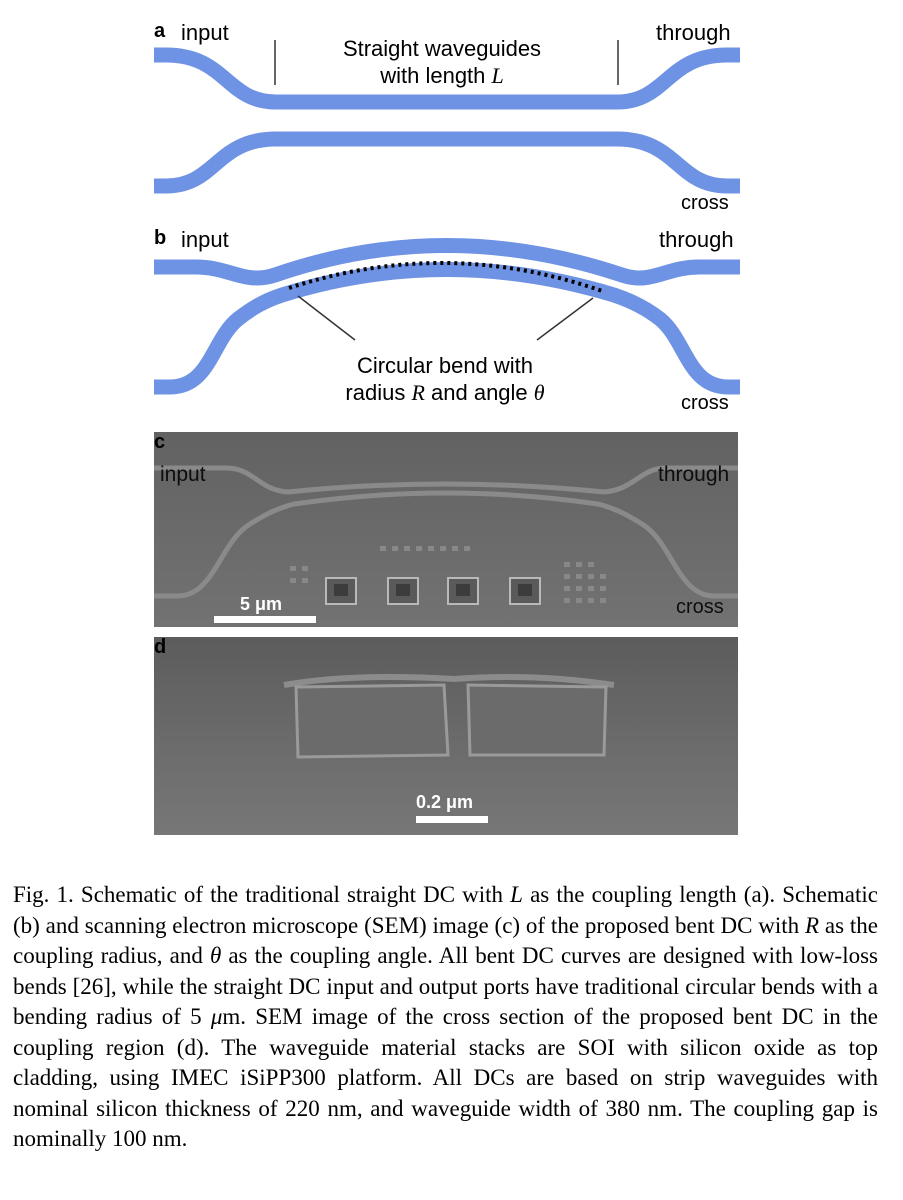 Image resolution: width=903 pixels, height=1200 pixels. I want to click on straight-dc-bottom-waveguide, so click(447, 162).